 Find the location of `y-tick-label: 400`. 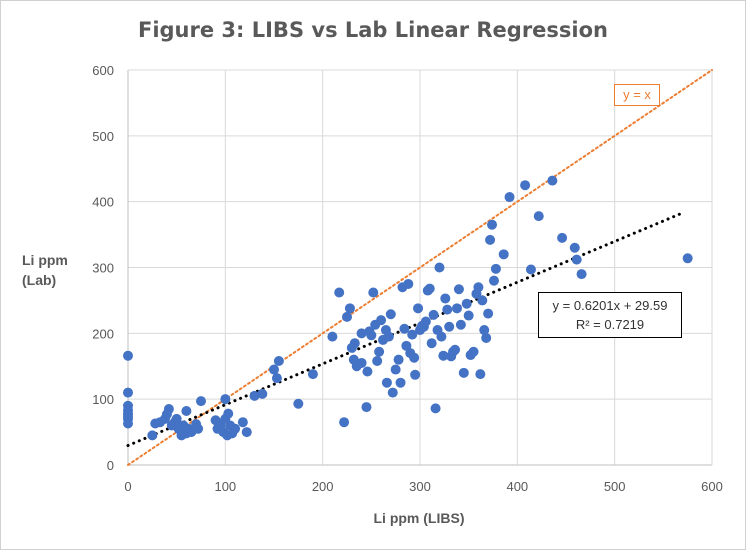

y-tick-label: 400 is located at coordinates (103, 202).